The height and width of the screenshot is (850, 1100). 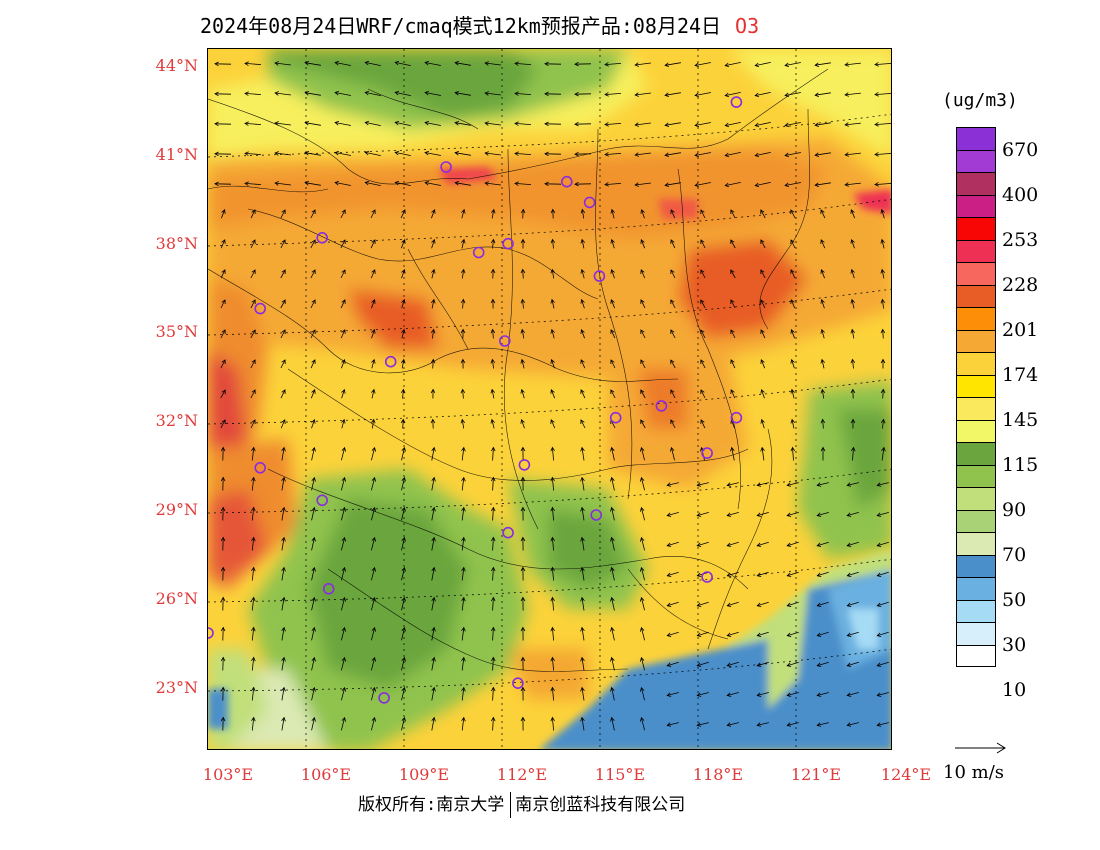 I want to click on legend-label: 115, so click(x=1020, y=464).